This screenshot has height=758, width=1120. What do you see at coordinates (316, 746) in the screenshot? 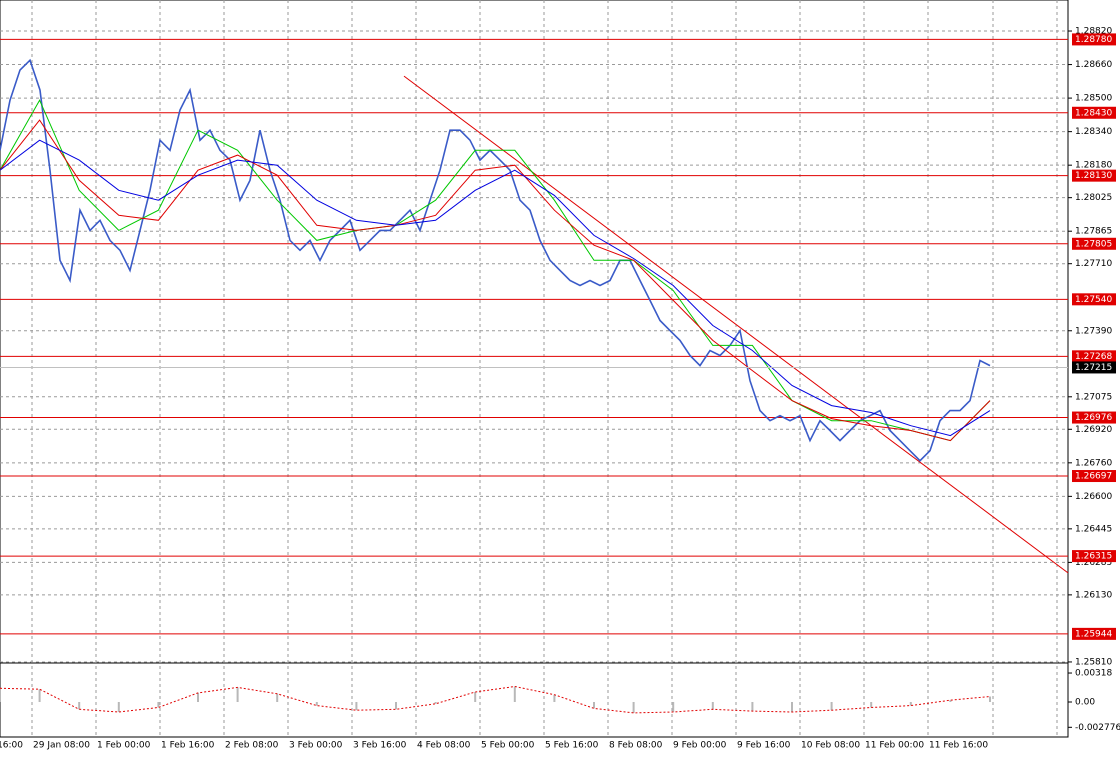
I see `x-tick-label: 3 Feb 00:00` at bounding box center [316, 746].